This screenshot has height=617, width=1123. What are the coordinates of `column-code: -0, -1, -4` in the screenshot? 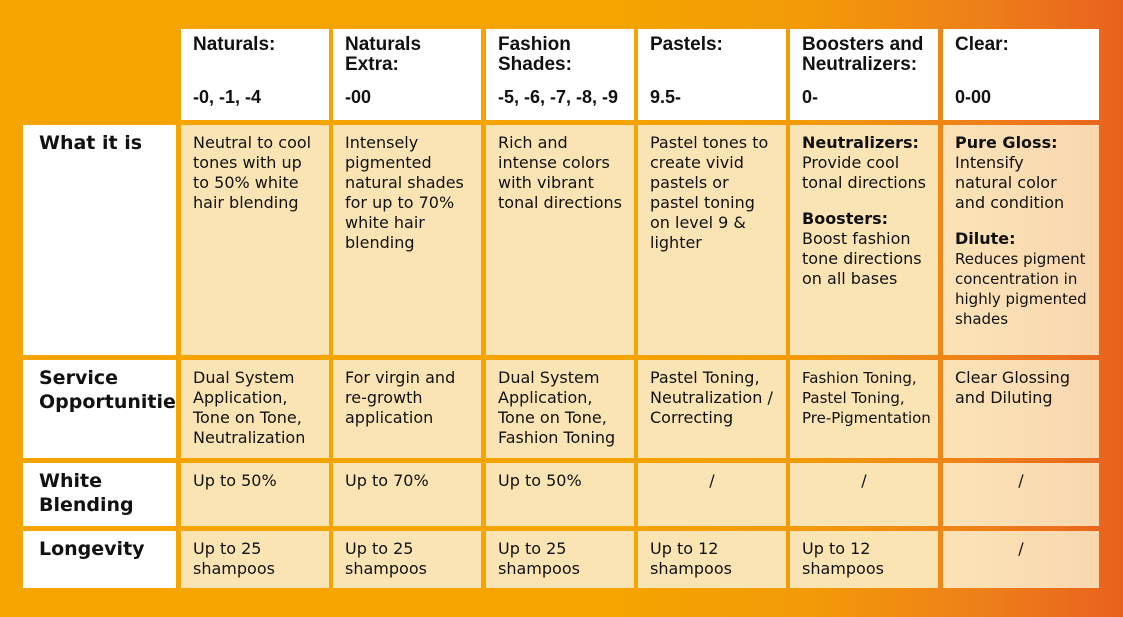 It's located at (227, 97).